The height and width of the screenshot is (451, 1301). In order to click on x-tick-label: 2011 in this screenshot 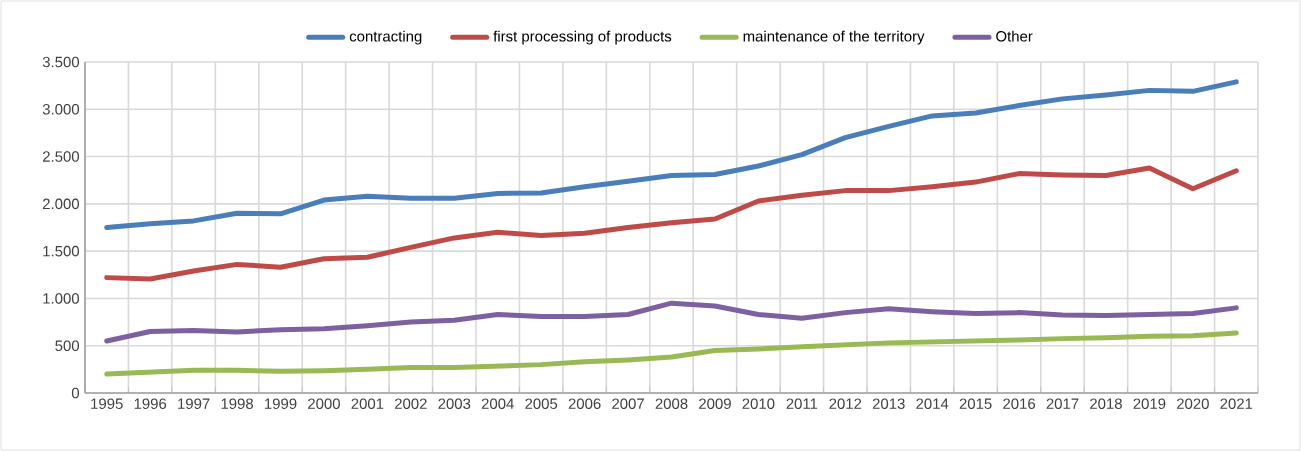, I will do `click(802, 403)`.